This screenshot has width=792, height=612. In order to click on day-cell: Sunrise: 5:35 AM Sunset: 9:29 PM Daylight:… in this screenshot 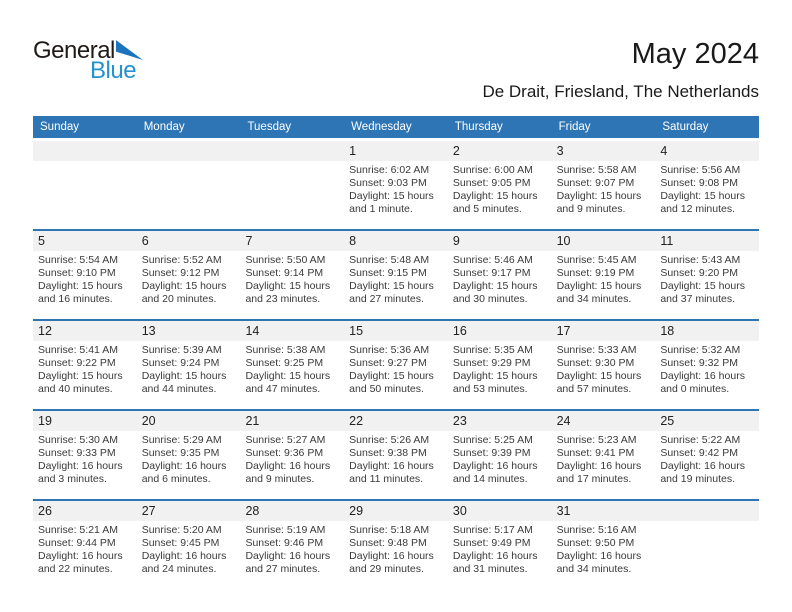, I will do `click(500, 368)`.